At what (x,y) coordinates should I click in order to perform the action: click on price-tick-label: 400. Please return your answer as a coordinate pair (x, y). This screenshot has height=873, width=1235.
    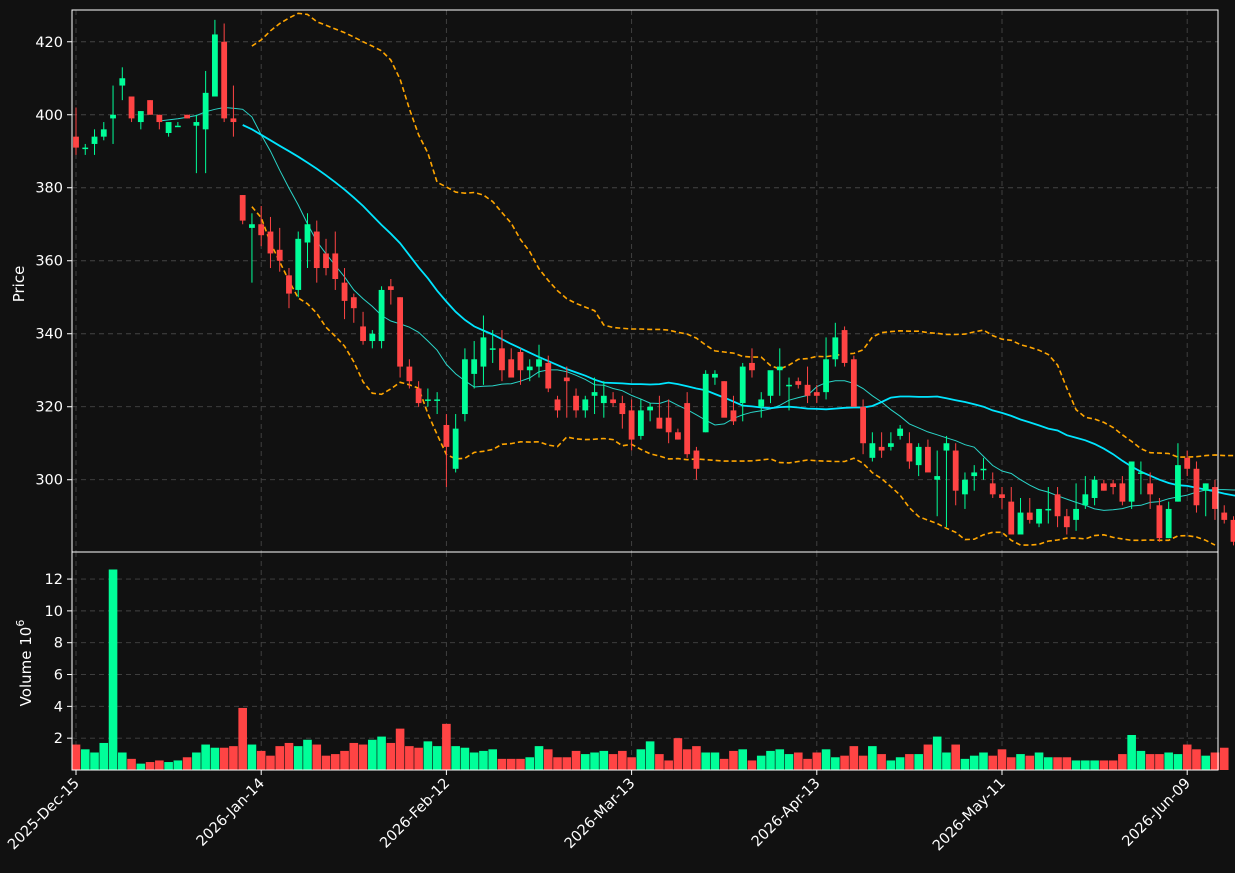
    Looking at the image, I should click on (49, 116).